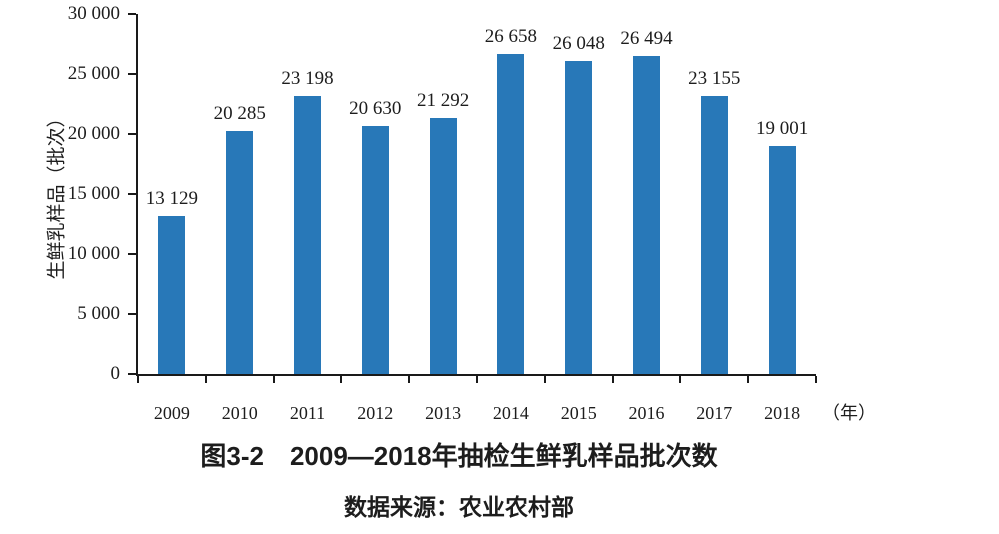 This screenshot has width=999, height=534. Describe the element at coordinates (459, 507) in the screenshot. I see `figure-source: 数据来源：农业农村部` at that location.